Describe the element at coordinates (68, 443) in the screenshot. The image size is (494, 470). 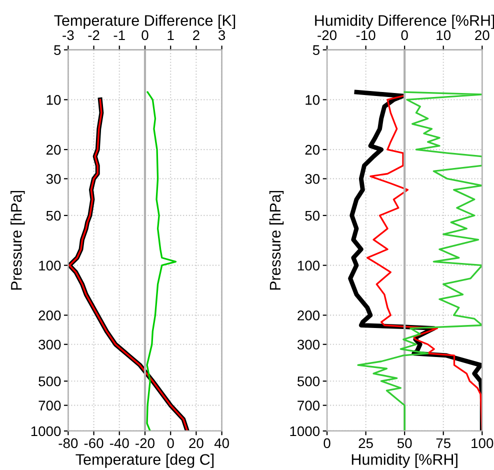
I see `x-tick-label: -80` at that location.